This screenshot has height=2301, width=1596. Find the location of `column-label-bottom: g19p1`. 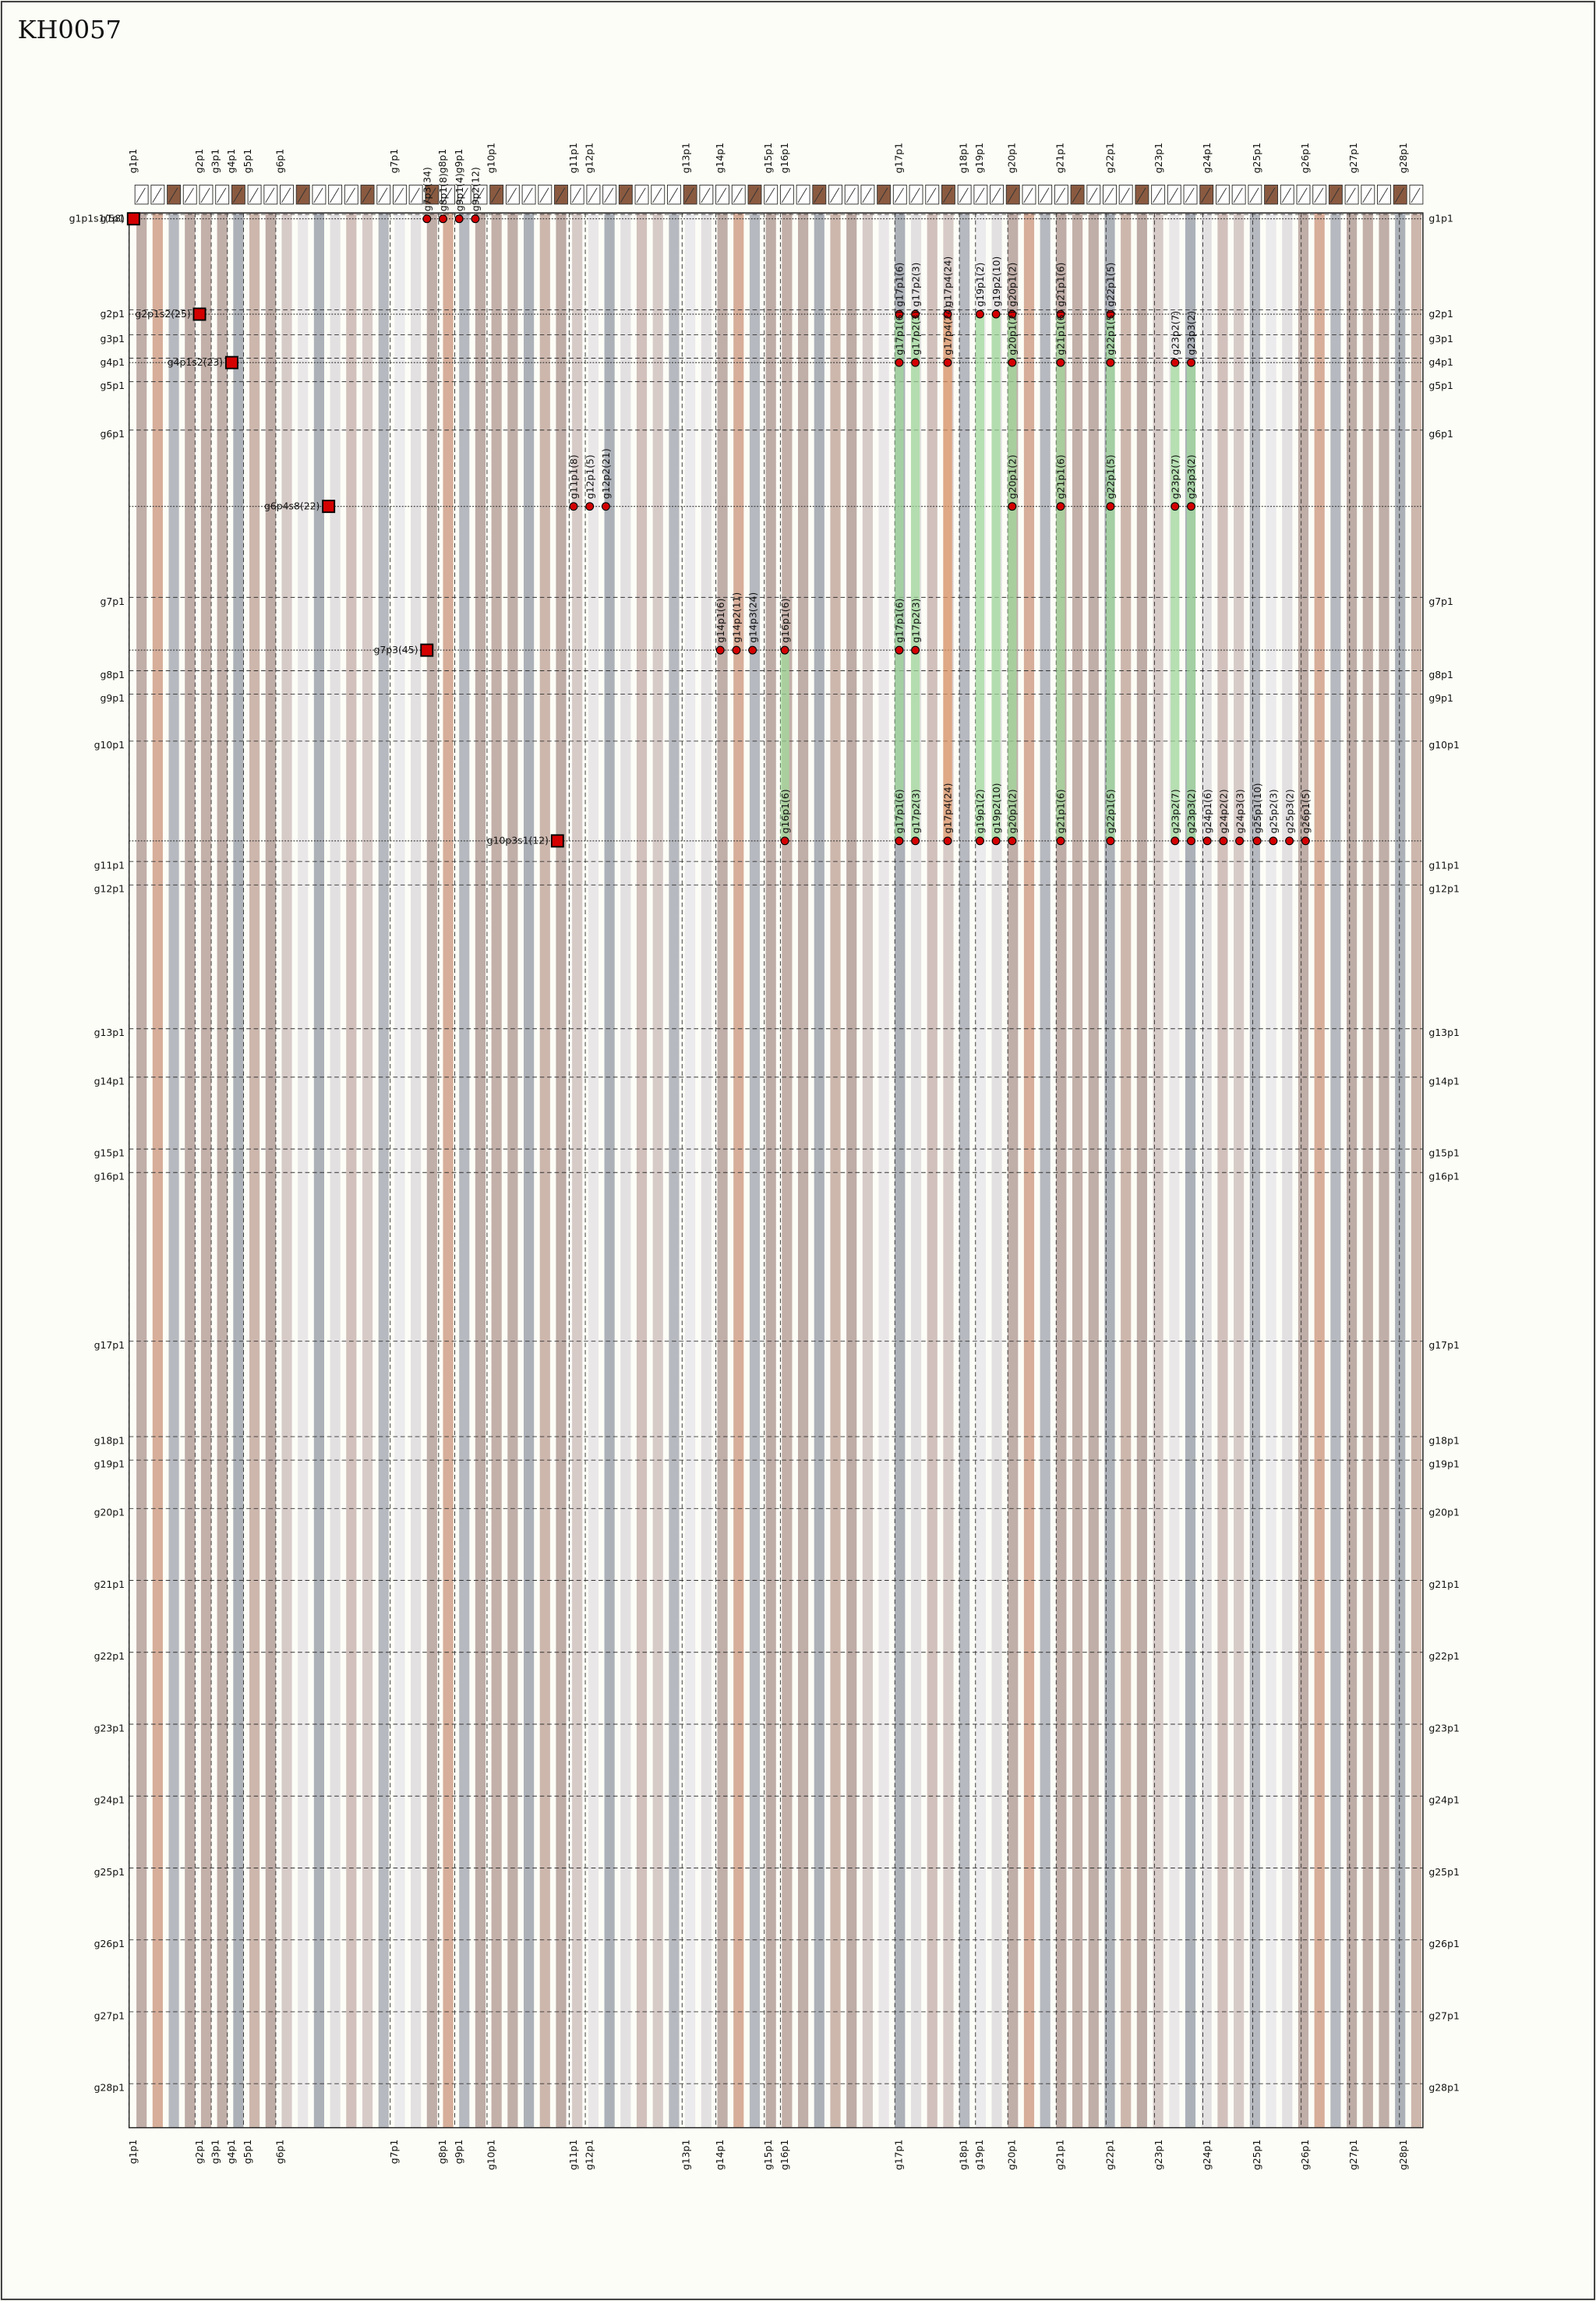

column-label-bottom: g19p1 is located at coordinates (979, 2155).